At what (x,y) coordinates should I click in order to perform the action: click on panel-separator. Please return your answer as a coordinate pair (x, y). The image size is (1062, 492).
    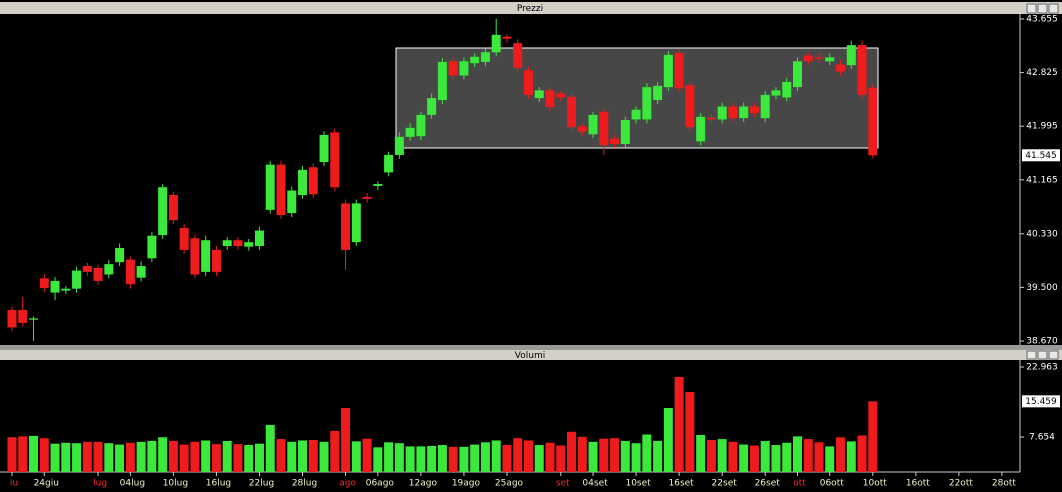
    Looking at the image, I should click on (531, 347).